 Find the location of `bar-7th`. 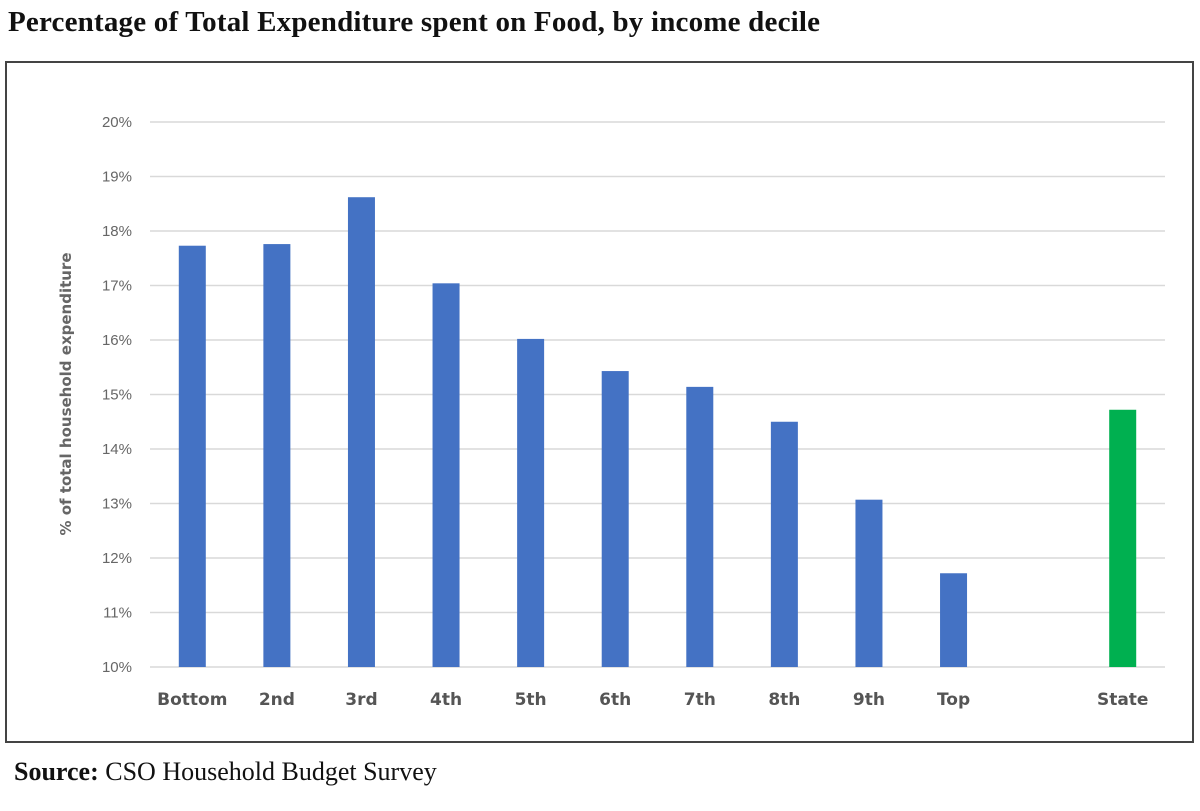

bar-7th is located at coordinates (700, 526).